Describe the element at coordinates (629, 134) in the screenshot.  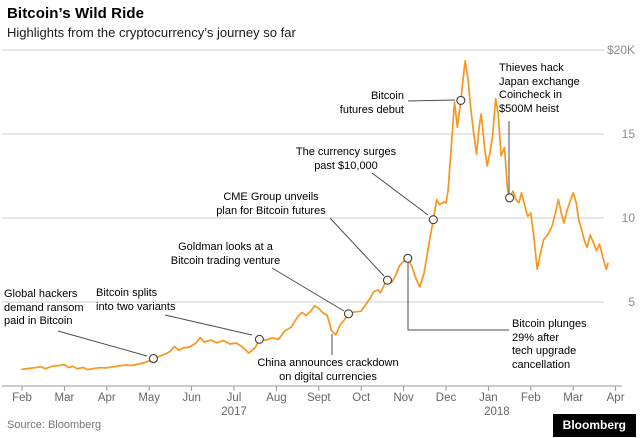
I see `y-axis-tick-label: 15` at that location.